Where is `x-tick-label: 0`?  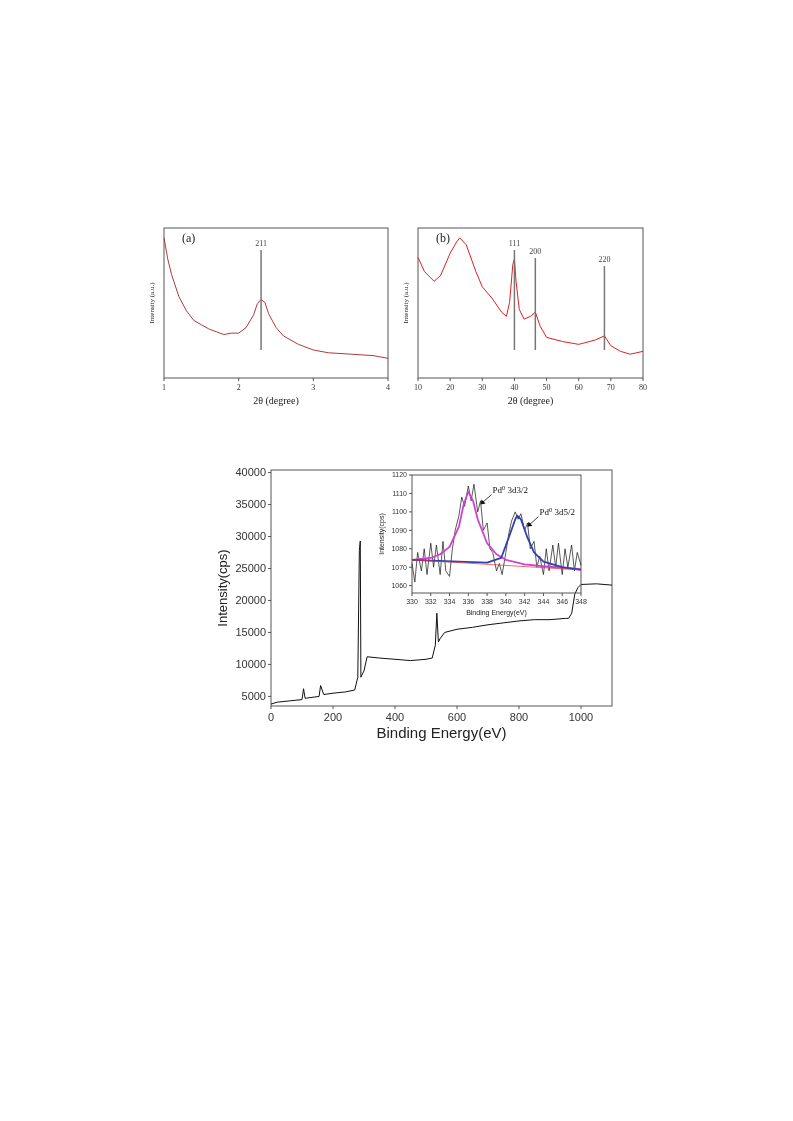
x-tick-label: 0 is located at coordinates (271, 717).